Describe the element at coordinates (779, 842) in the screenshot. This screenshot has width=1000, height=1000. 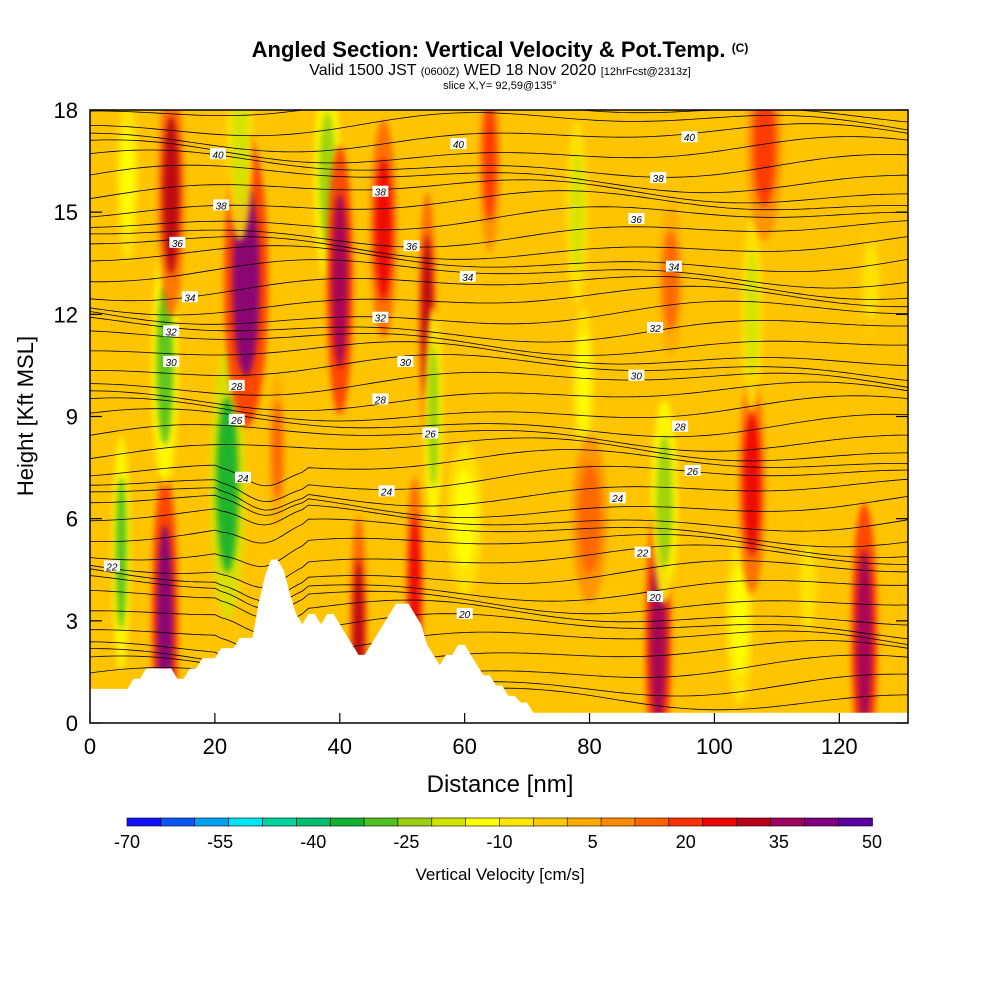
I see `colorbar-tick-label: 35` at that location.